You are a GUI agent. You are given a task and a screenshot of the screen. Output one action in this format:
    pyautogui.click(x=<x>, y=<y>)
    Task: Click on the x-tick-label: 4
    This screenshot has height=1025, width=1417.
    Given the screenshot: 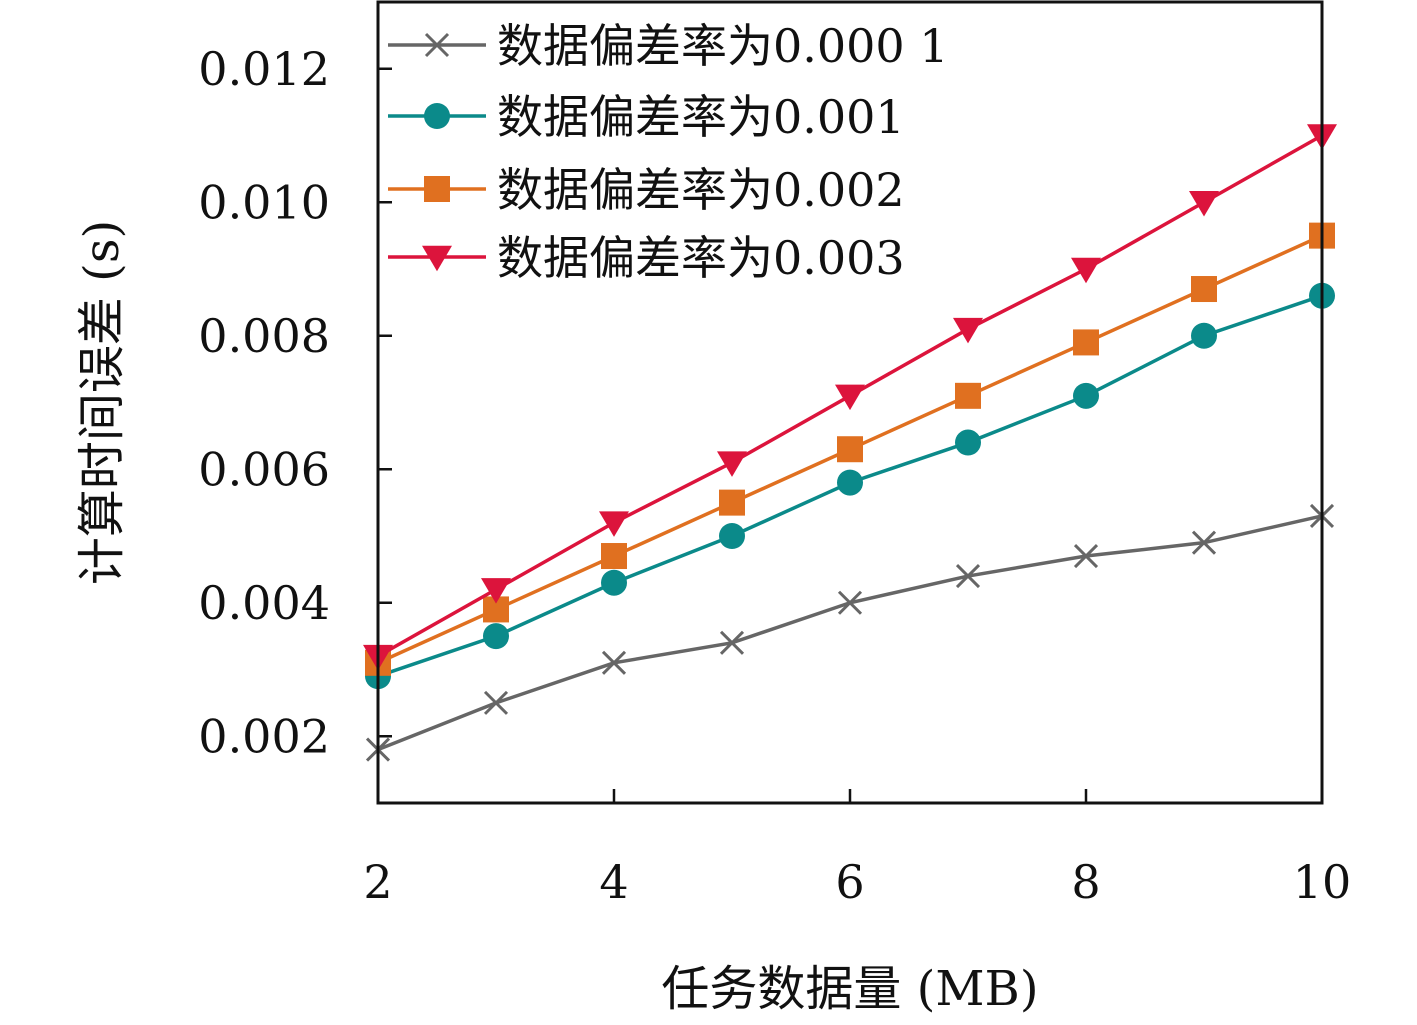 What is the action you would take?
    pyautogui.click(x=613, y=882)
    